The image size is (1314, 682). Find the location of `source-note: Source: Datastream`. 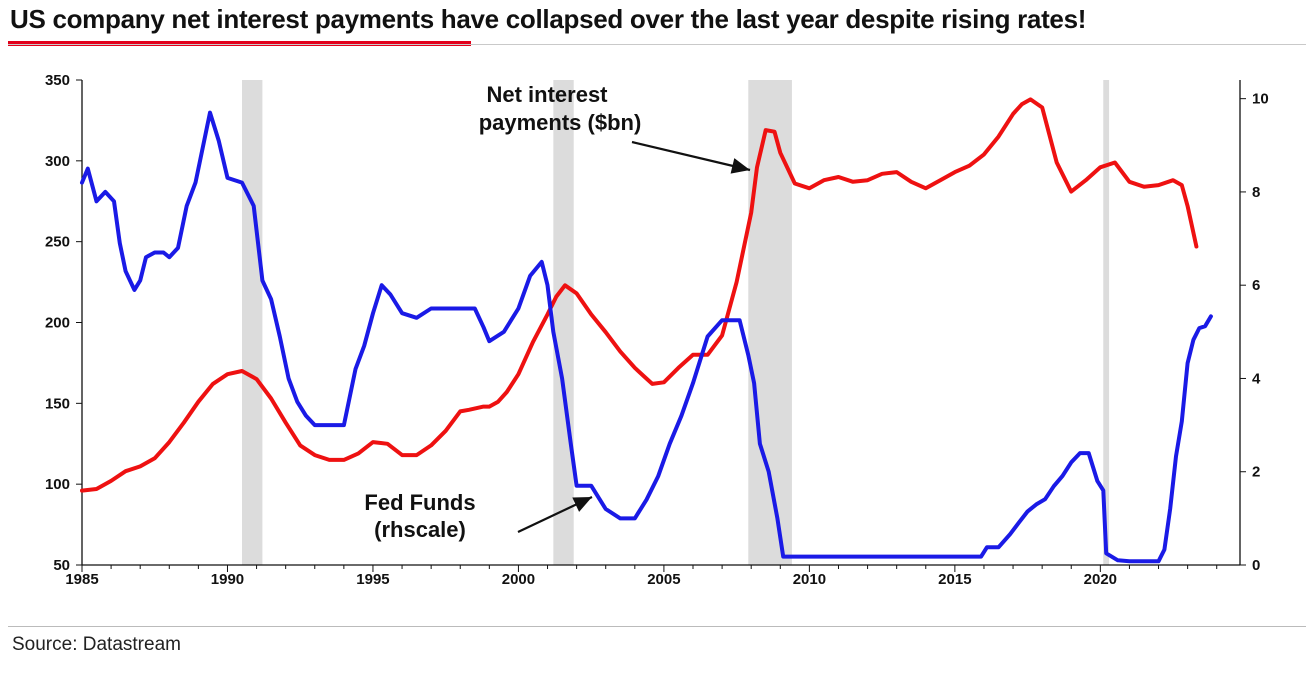

source-note: Source: Datastream is located at coordinates (96, 644).